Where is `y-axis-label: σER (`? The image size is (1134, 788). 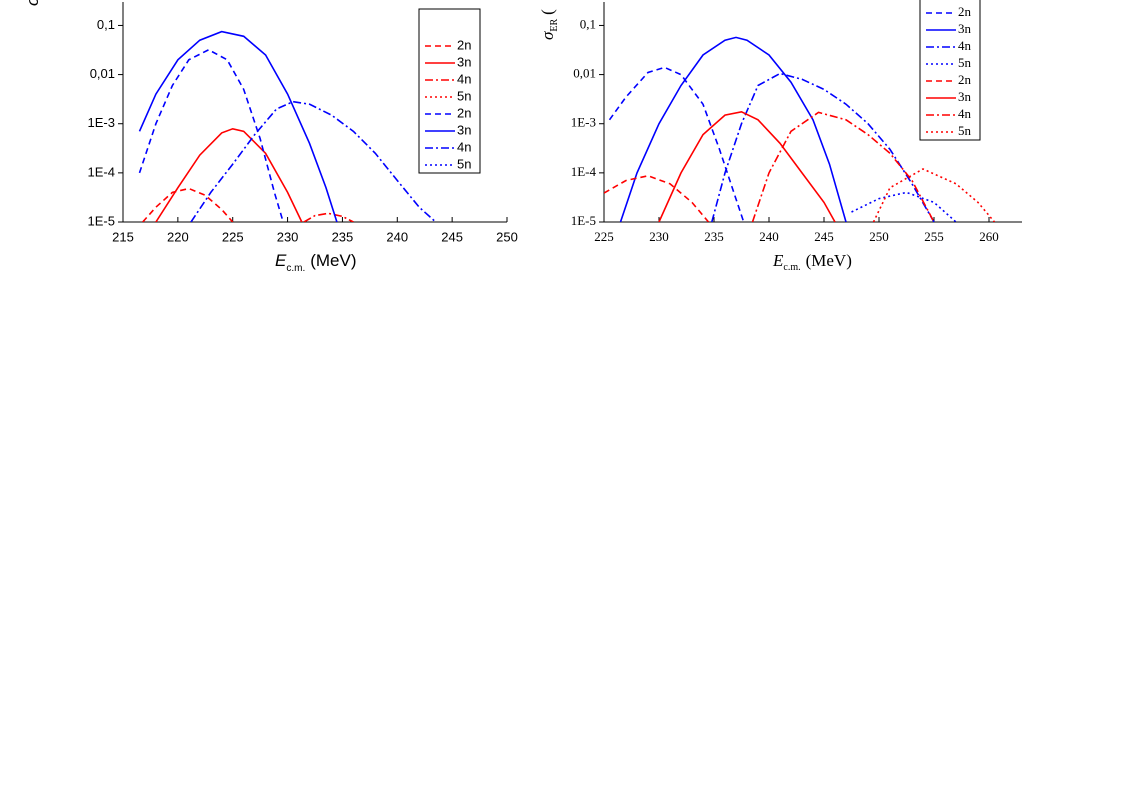 y-axis-label: σER ( is located at coordinates (549, 24).